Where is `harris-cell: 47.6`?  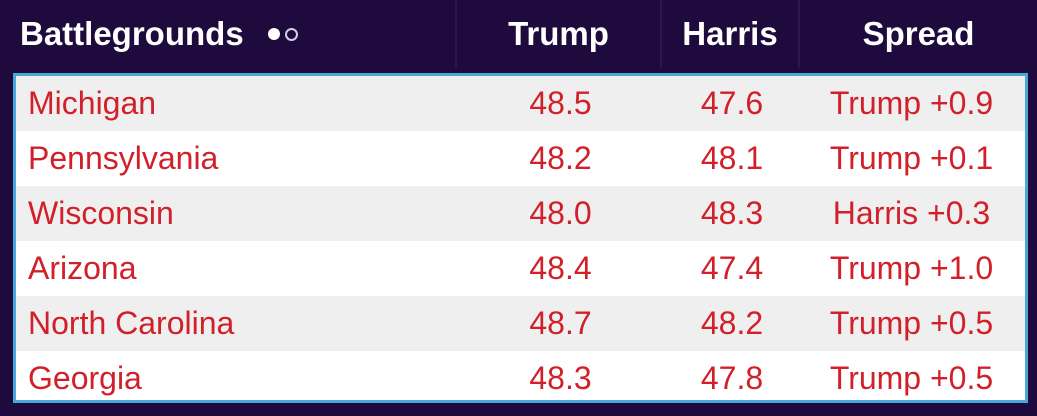 harris-cell: 47.6 is located at coordinates (732, 103).